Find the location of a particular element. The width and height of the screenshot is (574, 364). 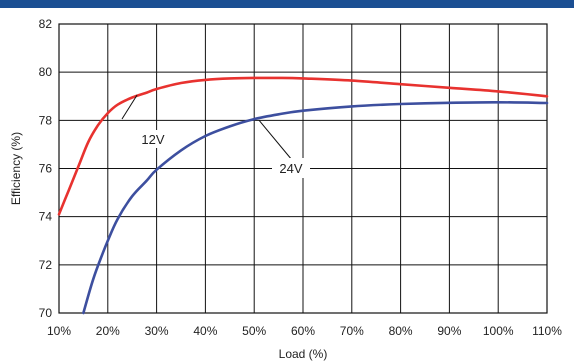

y-axis-title: Efficiency (%) is located at coordinates (16, 168).